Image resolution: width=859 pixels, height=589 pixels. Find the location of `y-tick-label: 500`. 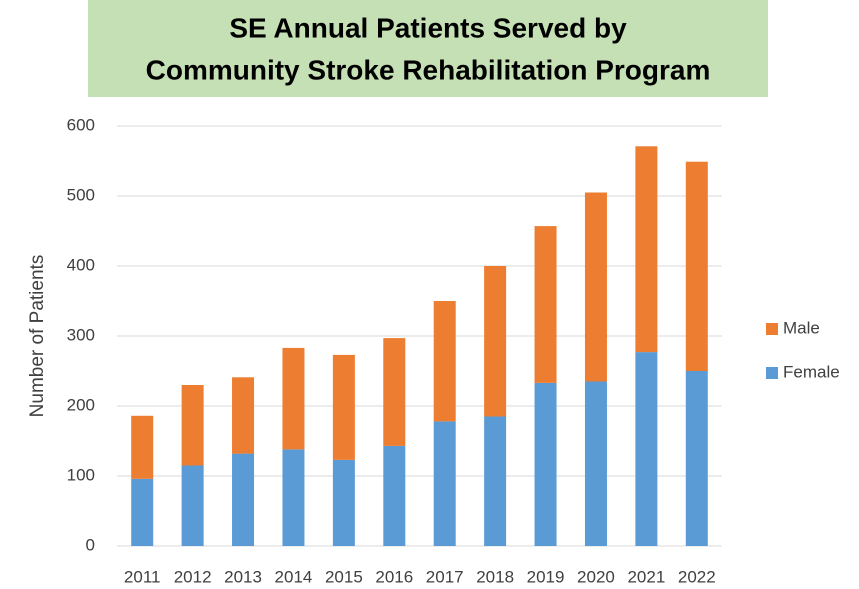

y-tick-label: 500 is located at coordinates (81, 194).